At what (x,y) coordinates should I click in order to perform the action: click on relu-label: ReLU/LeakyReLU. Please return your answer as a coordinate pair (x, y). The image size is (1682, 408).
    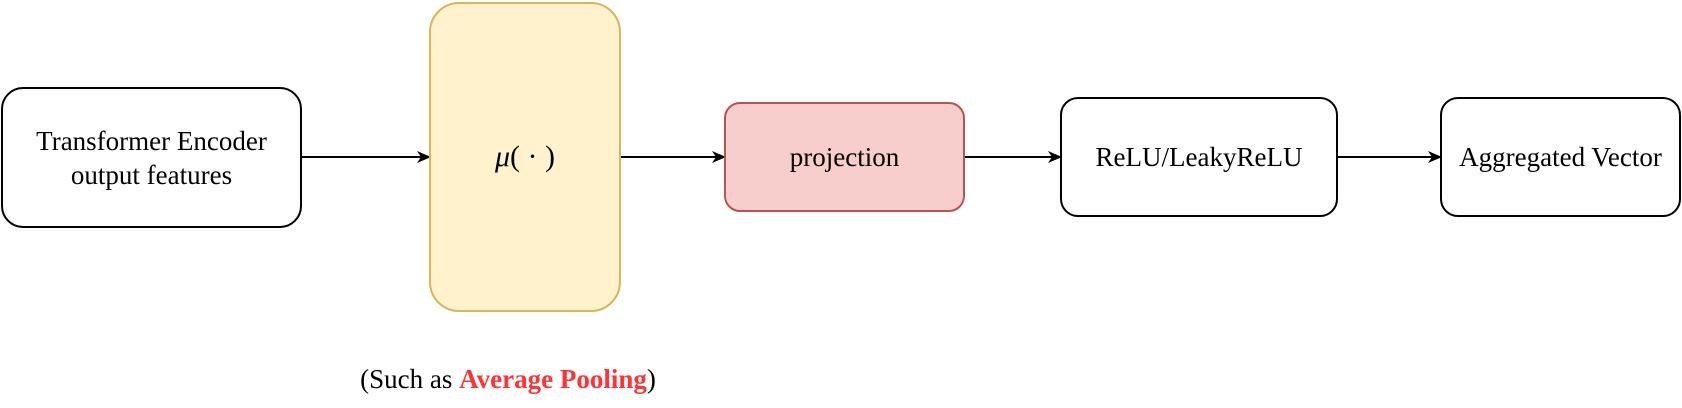
    Looking at the image, I should click on (1199, 157).